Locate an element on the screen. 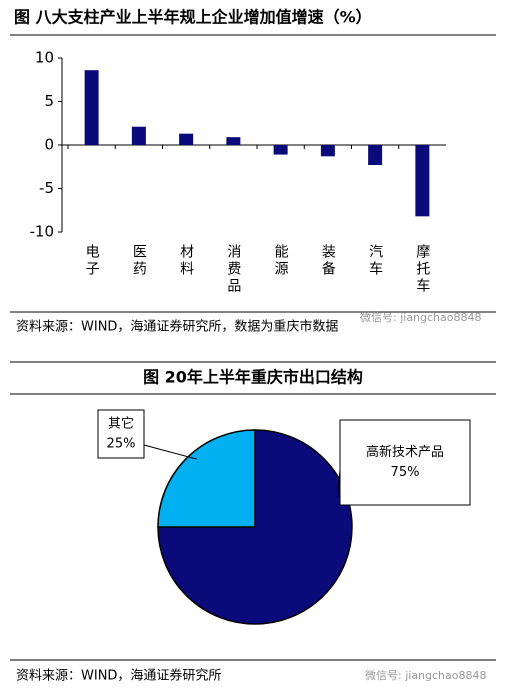  y-tick-label: -10 is located at coordinates (42, 232).